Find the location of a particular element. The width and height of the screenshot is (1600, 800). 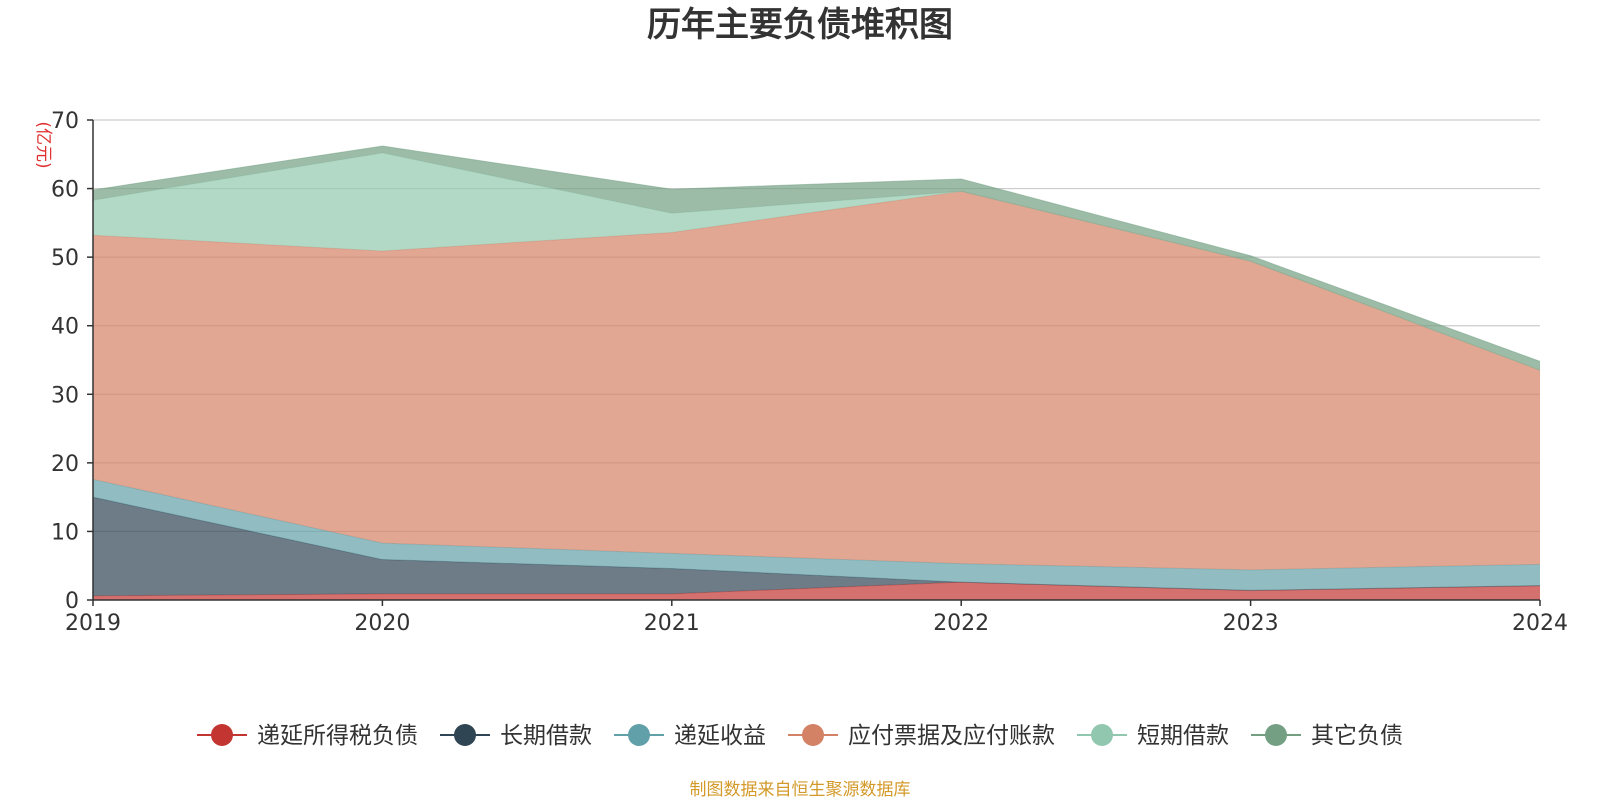

y-tick-label: 70 is located at coordinates (65, 121).